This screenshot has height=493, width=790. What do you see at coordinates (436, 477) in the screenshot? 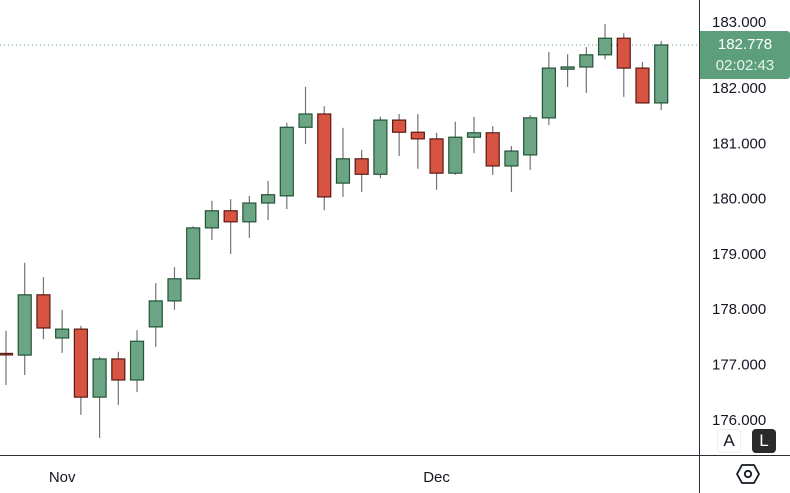
I see `time-tick-label: Dec` at bounding box center [436, 477].